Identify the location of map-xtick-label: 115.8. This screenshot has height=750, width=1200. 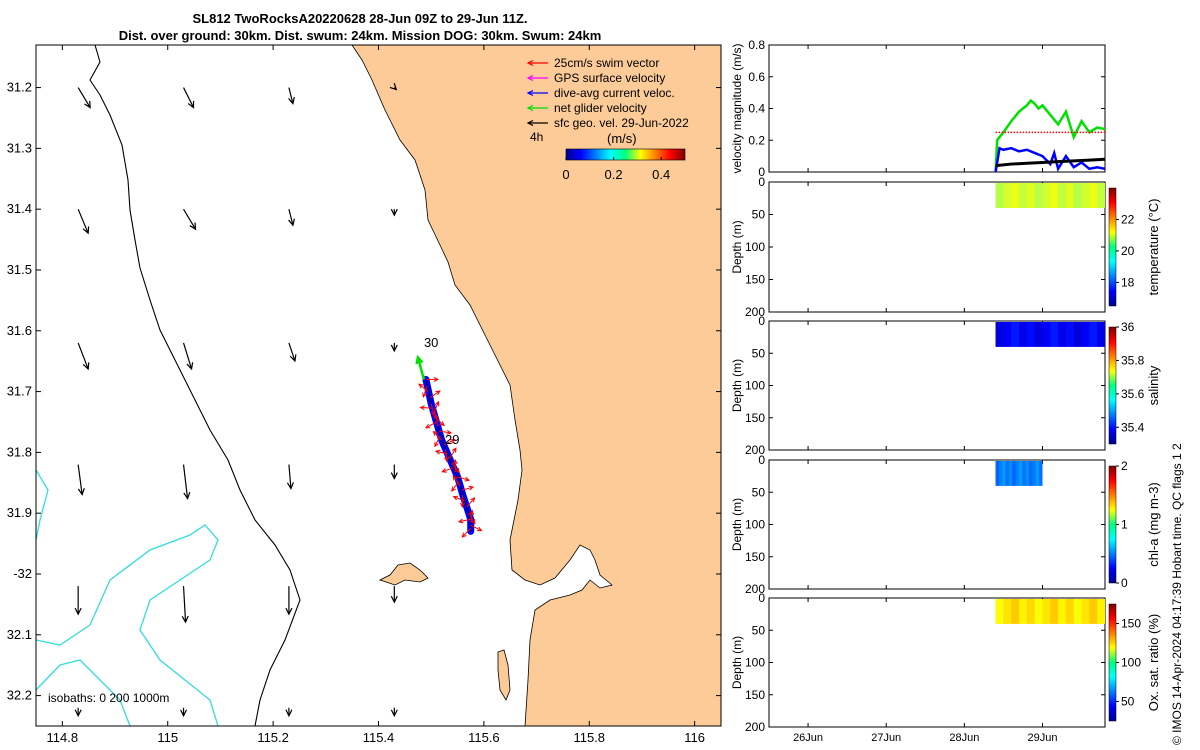
(589, 737).